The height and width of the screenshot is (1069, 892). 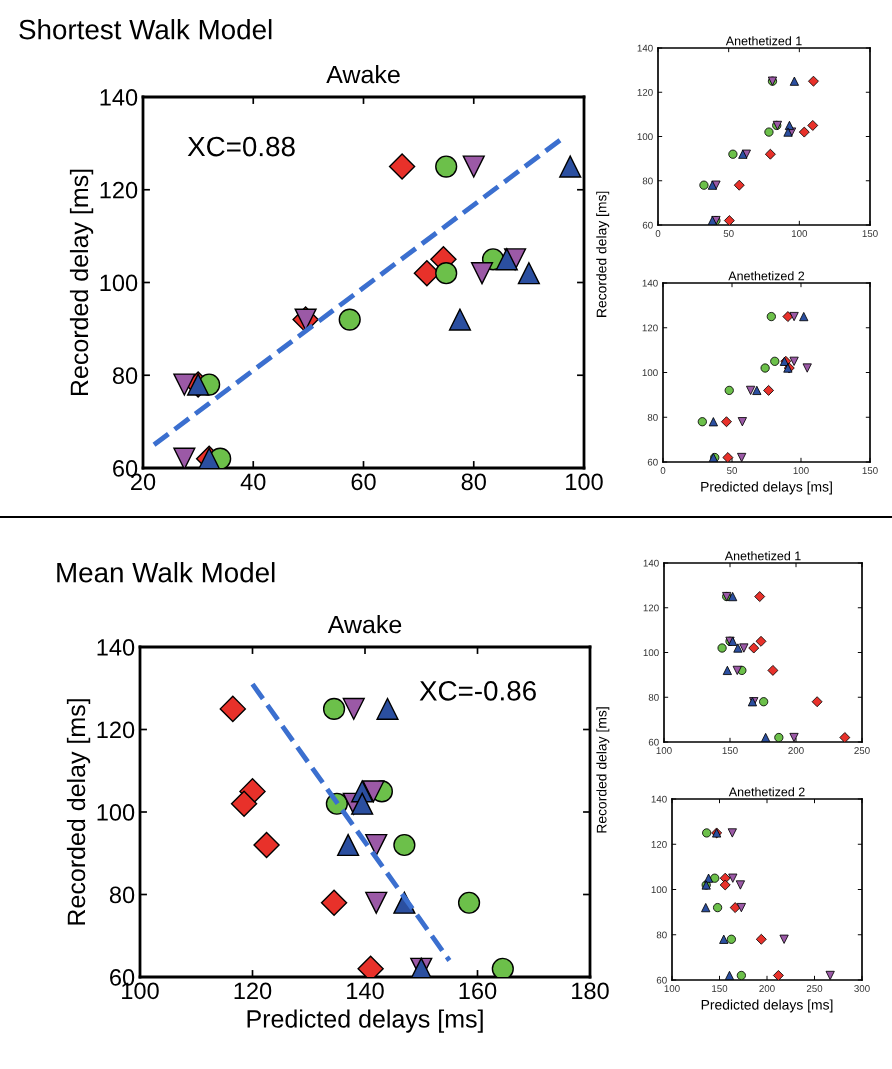 I want to click on annotation: XC=0.88, so click(x=241, y=146).